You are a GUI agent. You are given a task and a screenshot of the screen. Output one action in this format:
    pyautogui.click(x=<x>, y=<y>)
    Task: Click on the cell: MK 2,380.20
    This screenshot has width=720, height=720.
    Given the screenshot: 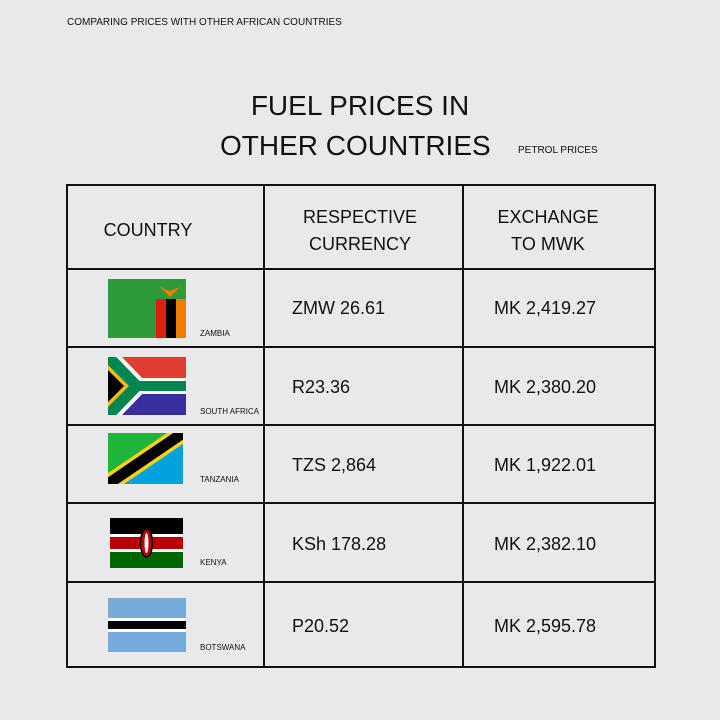 What is the action you would take?
    pyautogui.click(x=545, y=387)
    